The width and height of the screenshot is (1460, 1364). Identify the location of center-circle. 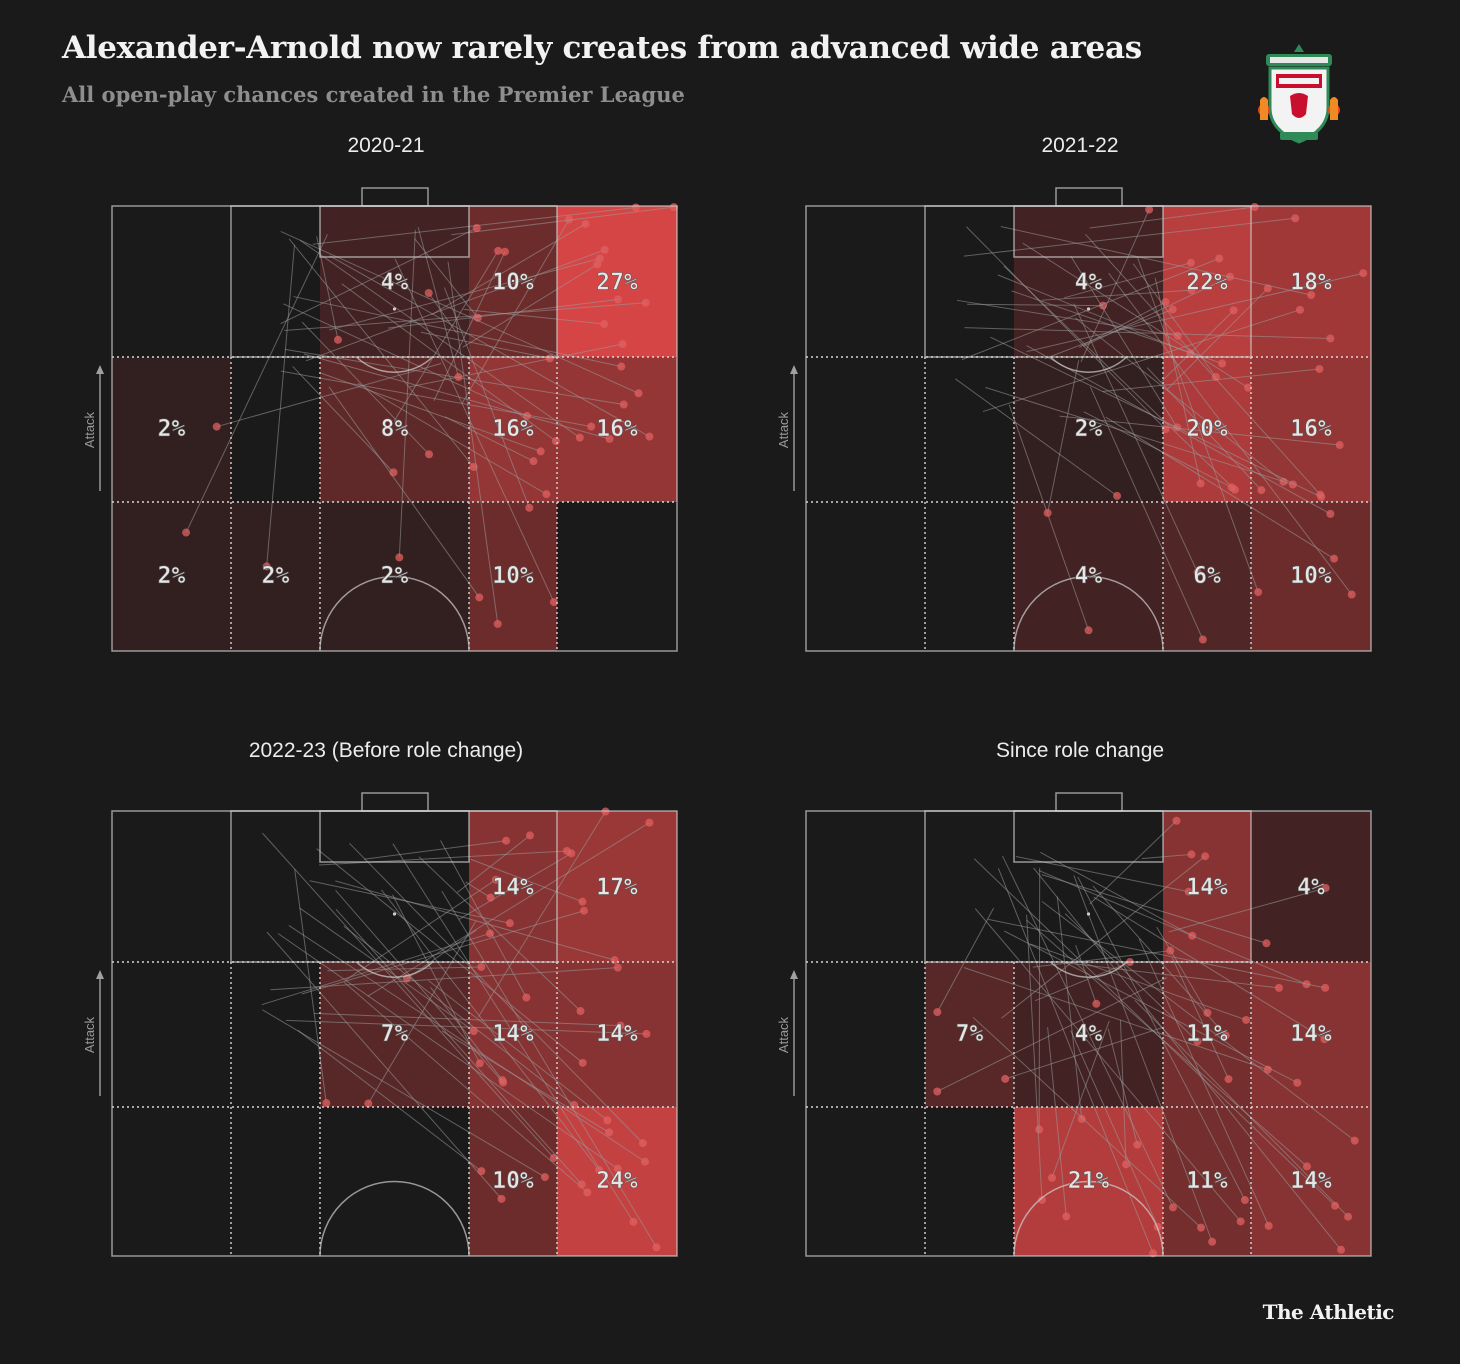
(1088, 1218).